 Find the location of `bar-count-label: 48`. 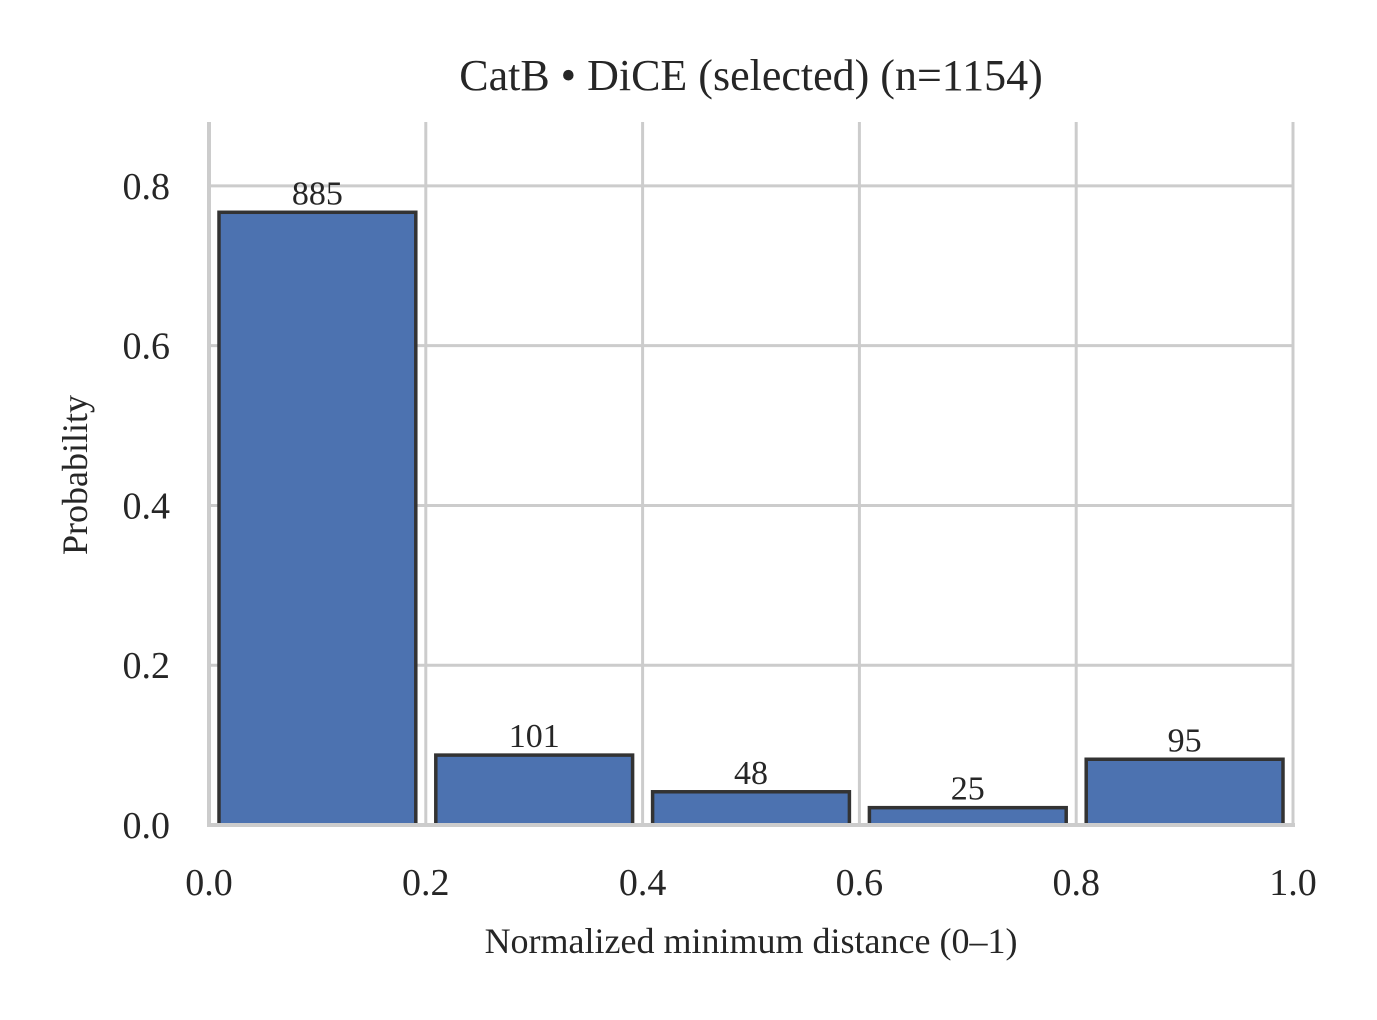

bar-count-label: 48 is located at coordinates (751, 773).